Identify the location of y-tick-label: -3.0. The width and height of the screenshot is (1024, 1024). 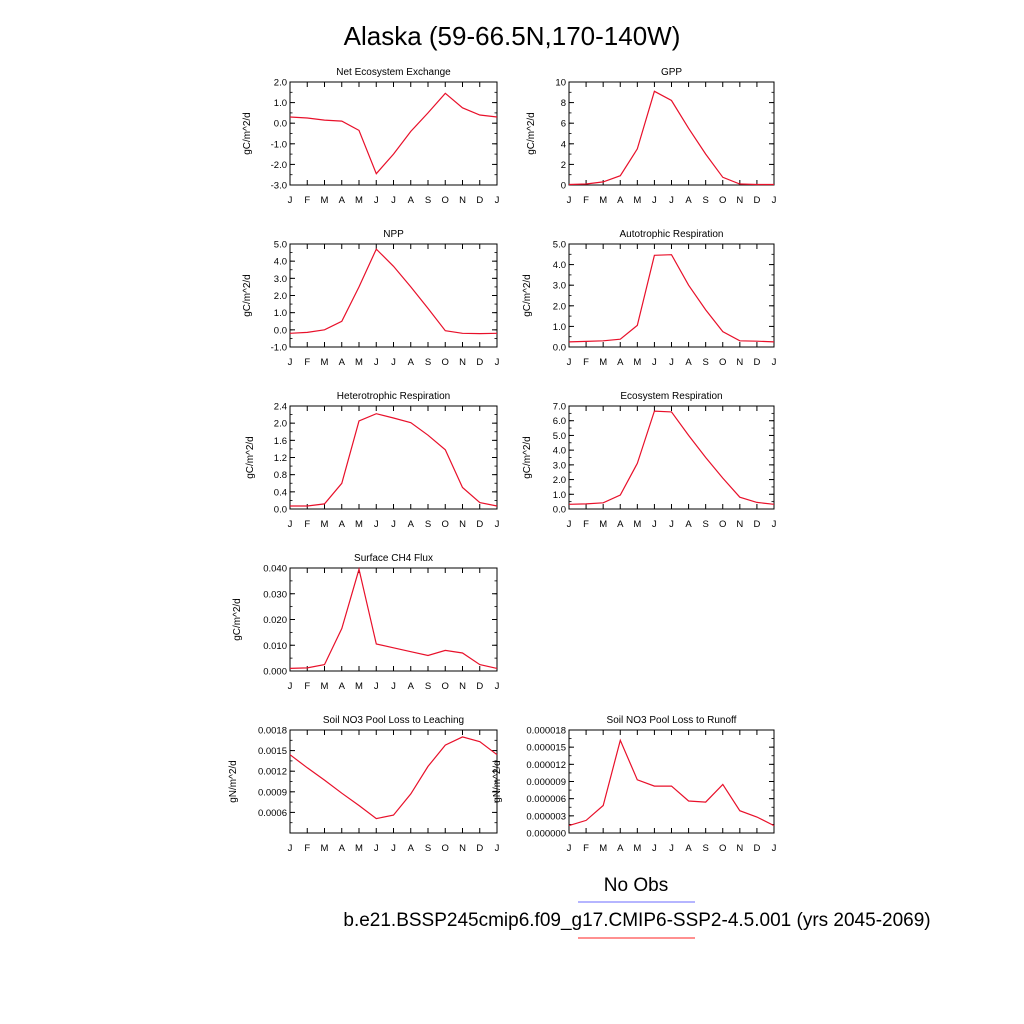
(279, 186).